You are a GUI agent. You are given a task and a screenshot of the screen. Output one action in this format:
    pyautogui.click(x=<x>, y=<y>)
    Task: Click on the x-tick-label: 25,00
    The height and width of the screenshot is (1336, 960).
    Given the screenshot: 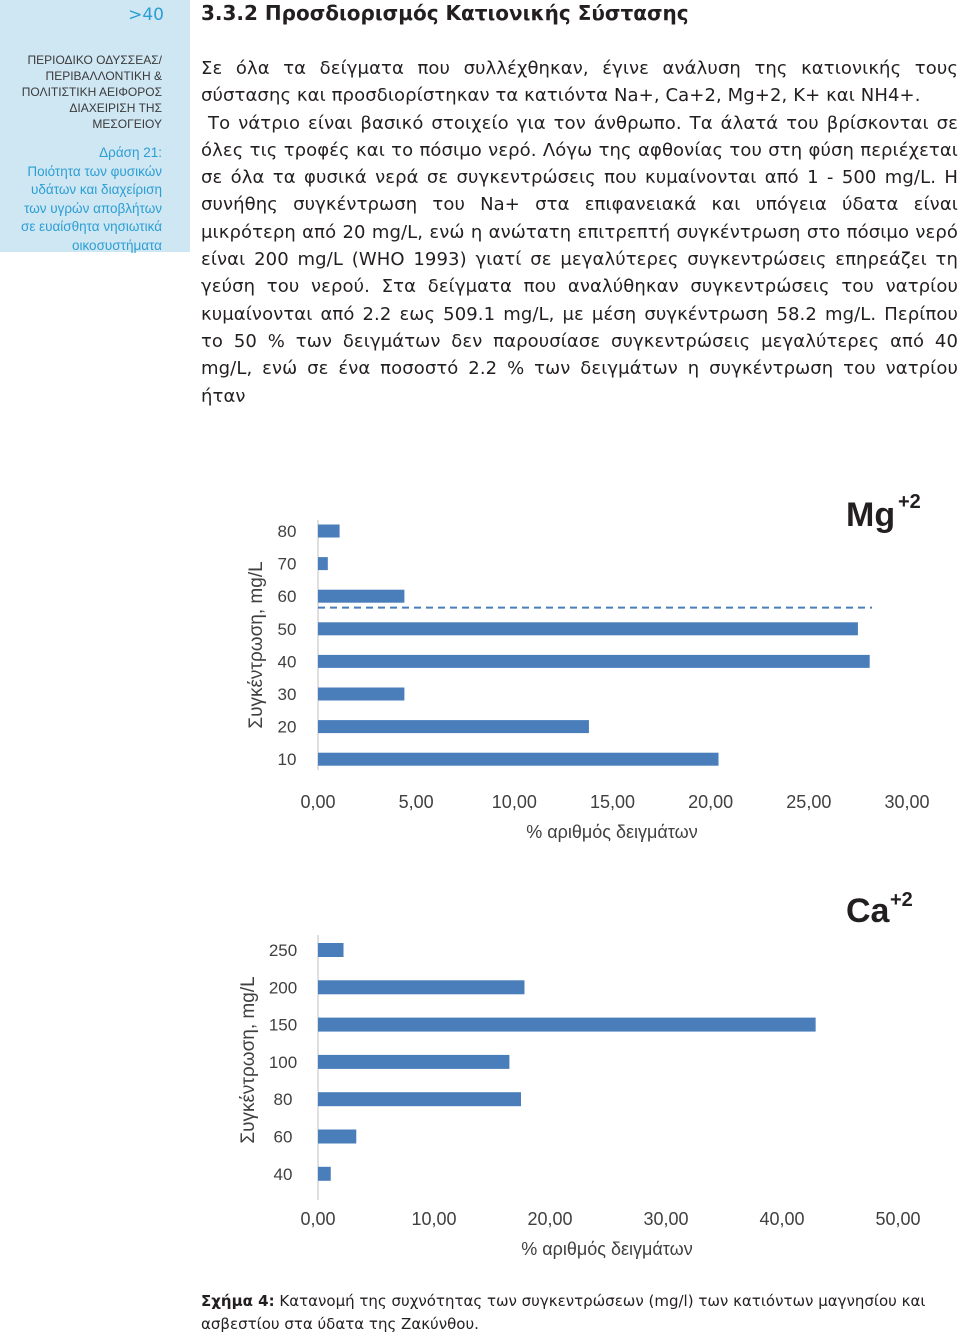 What is the action you would take?
    pyautogui.click(x=808, y=802)
    